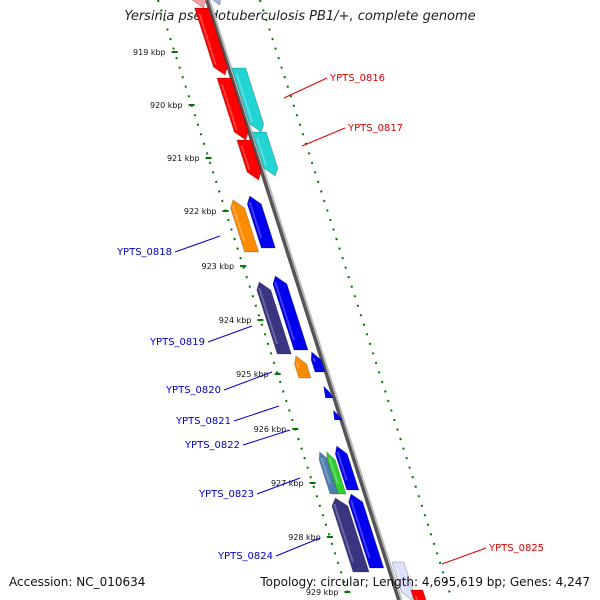 This screenshot has width=600, height=600. Describe the element at coordinates (245, 556) in the screenshot. I see `gene-label: YPTS_0824` at that location.